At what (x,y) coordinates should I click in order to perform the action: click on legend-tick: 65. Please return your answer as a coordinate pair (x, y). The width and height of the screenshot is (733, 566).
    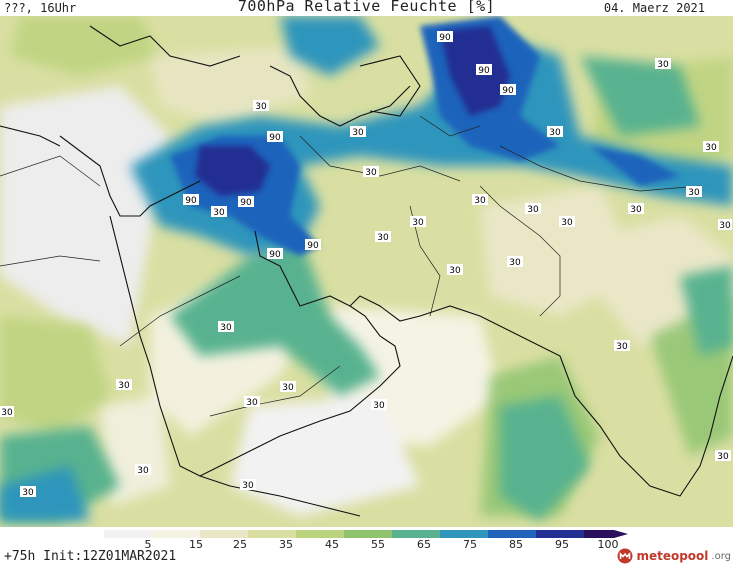
    Looking at the image, I should click on (424, 544).